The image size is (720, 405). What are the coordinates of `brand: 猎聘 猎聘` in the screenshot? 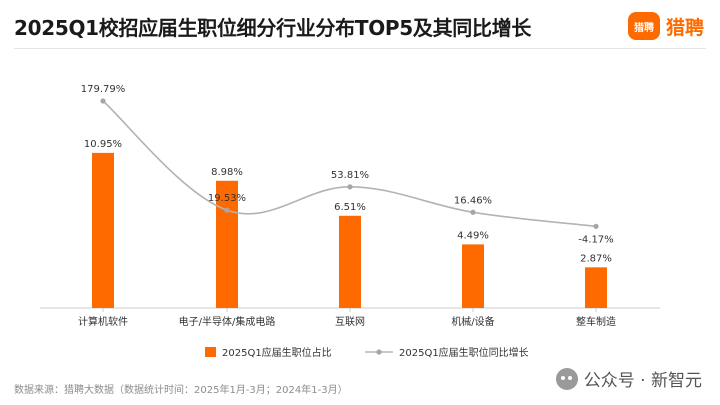 It's located at (665, 26).